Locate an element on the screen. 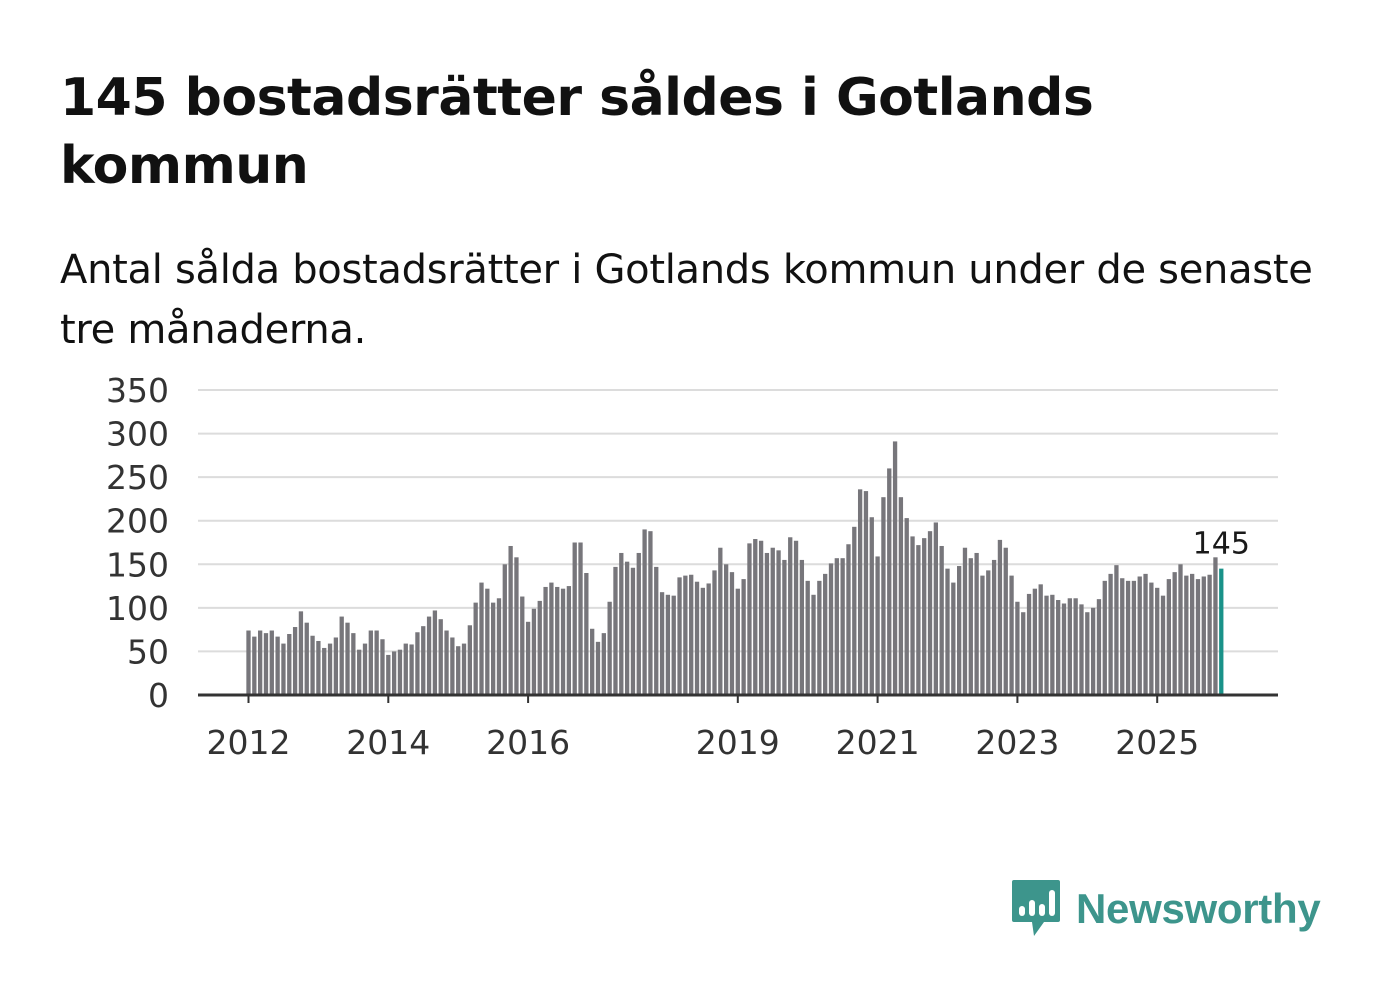 This screenshot has height=999, width=1382. x-tick-label: 2025 is located at coordinates (1157, 742).